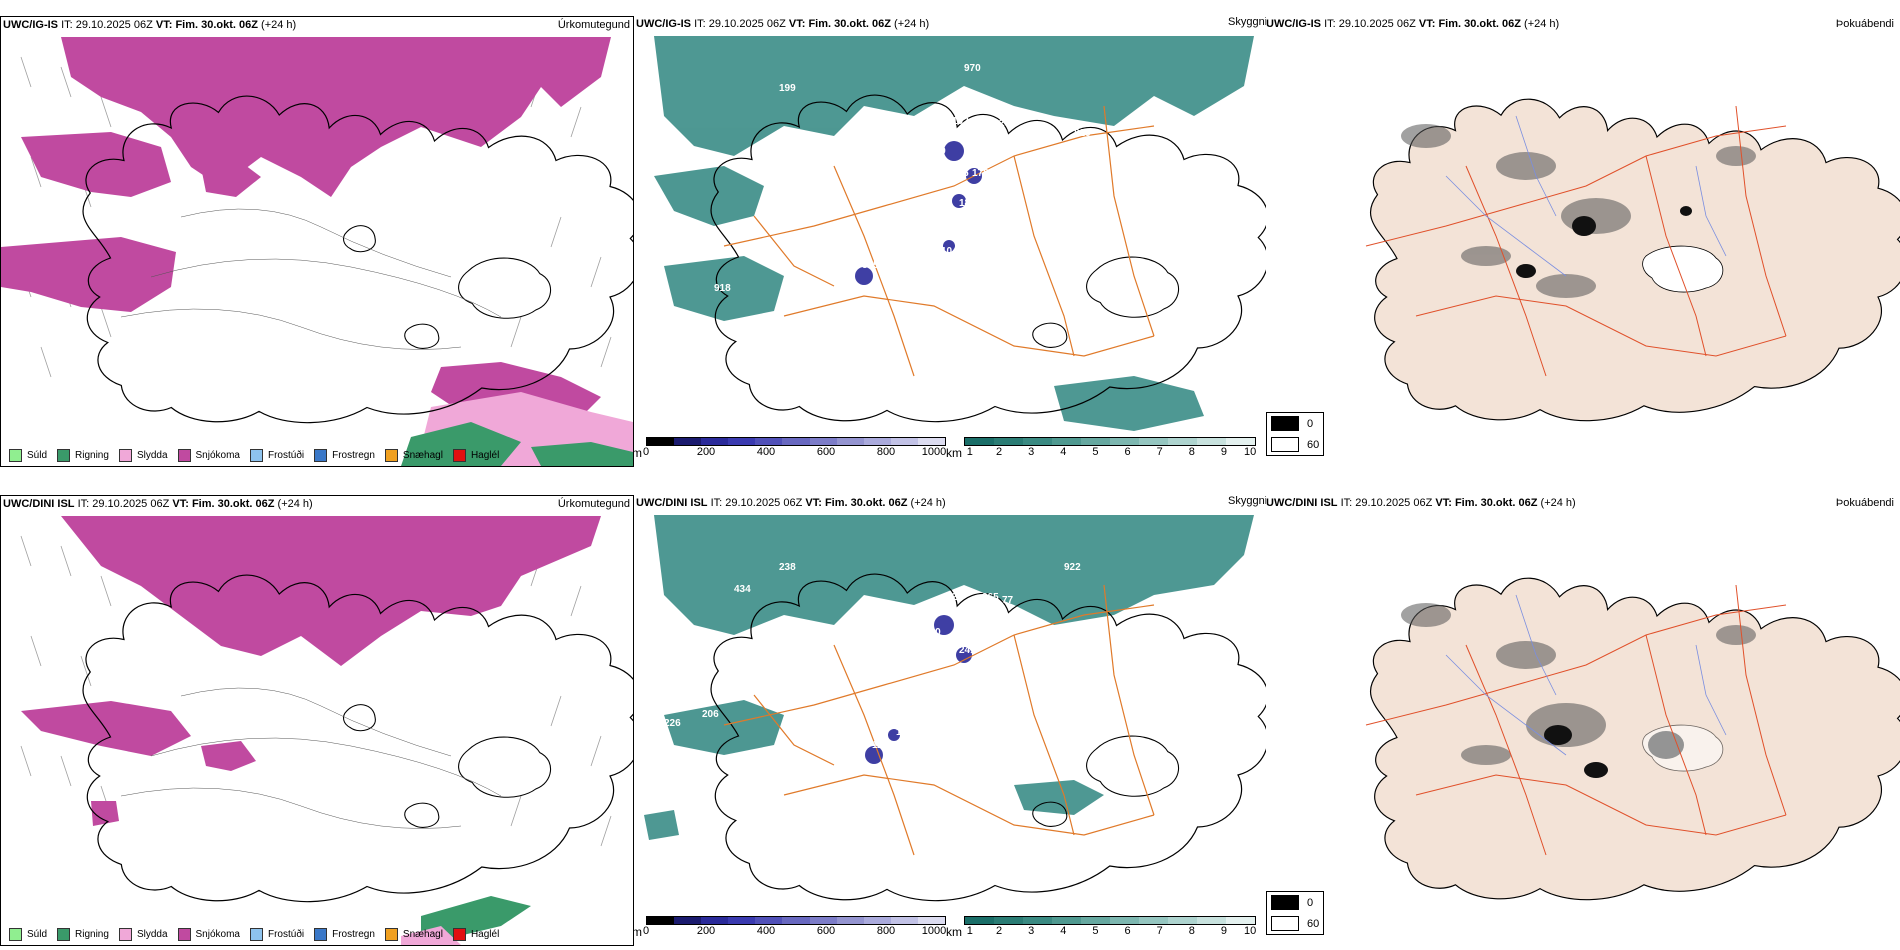  I want to click on legend-item: Snæhagl, so click(413, 455).